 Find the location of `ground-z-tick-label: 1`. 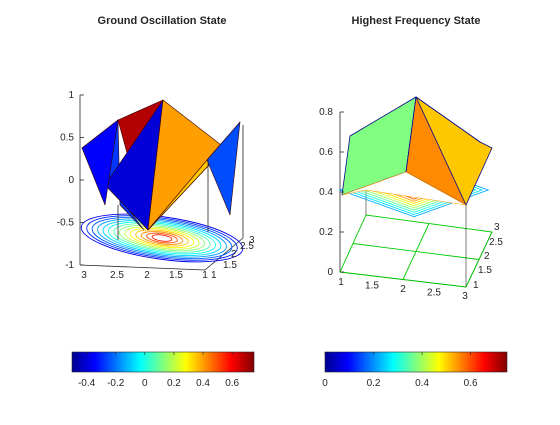

ground-z-tick-label: 1 is located at coordinates (71, 95).